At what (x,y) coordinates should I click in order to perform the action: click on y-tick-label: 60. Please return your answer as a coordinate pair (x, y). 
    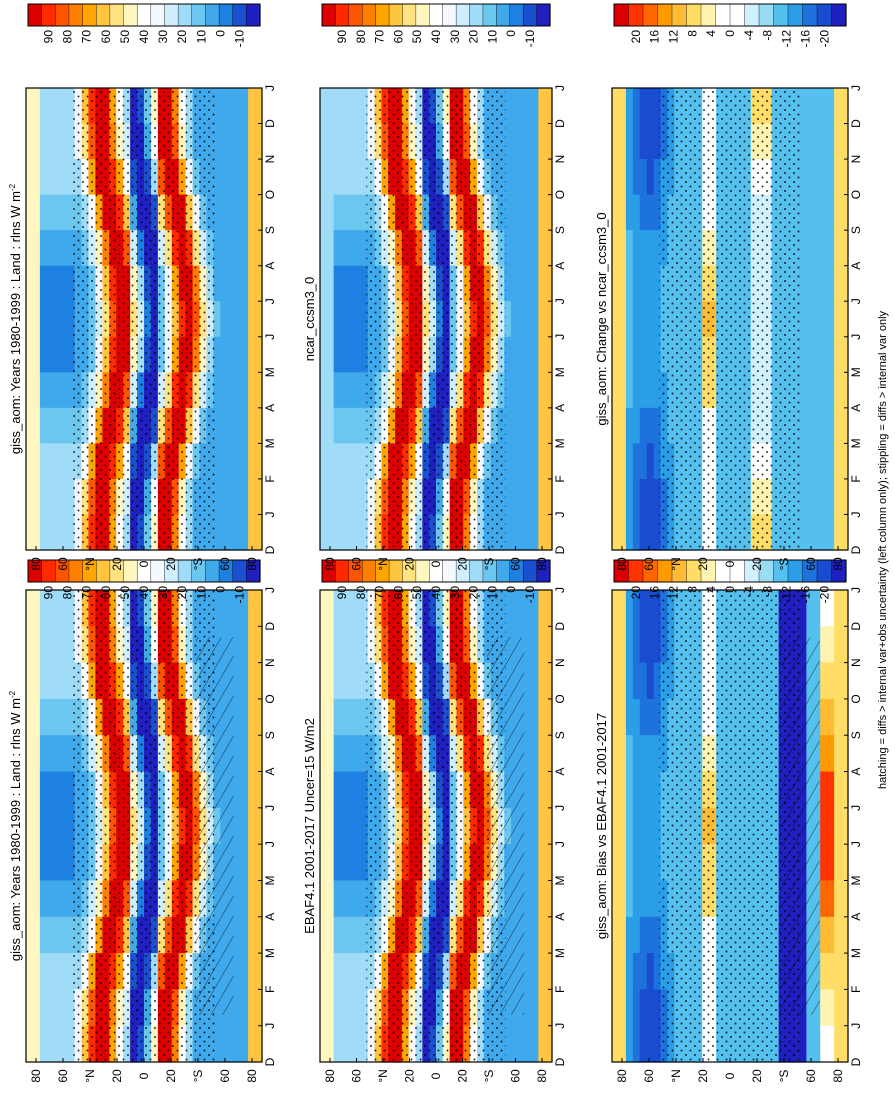
    Looking at the image, I should click on (649, 564).